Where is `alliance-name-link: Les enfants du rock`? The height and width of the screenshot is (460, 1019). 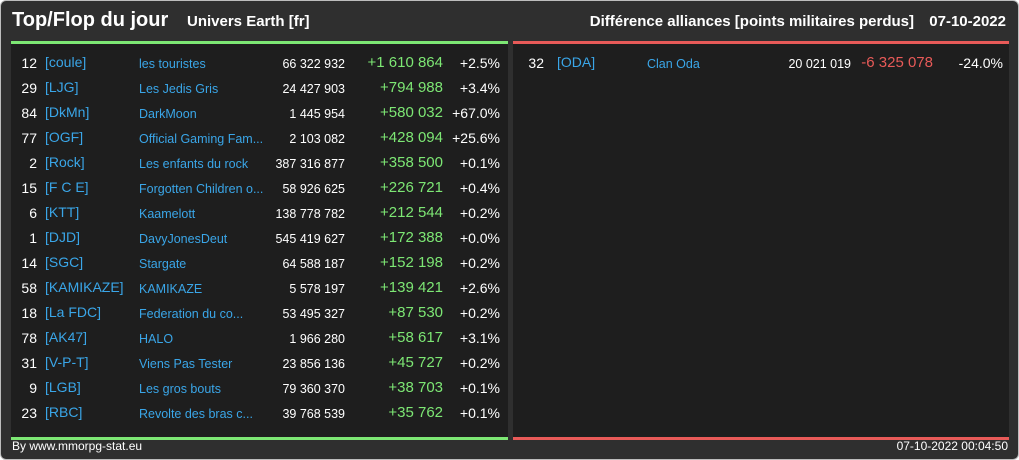
alliance-name-link: Les enfants du rock is located at coordinates (194, 164).